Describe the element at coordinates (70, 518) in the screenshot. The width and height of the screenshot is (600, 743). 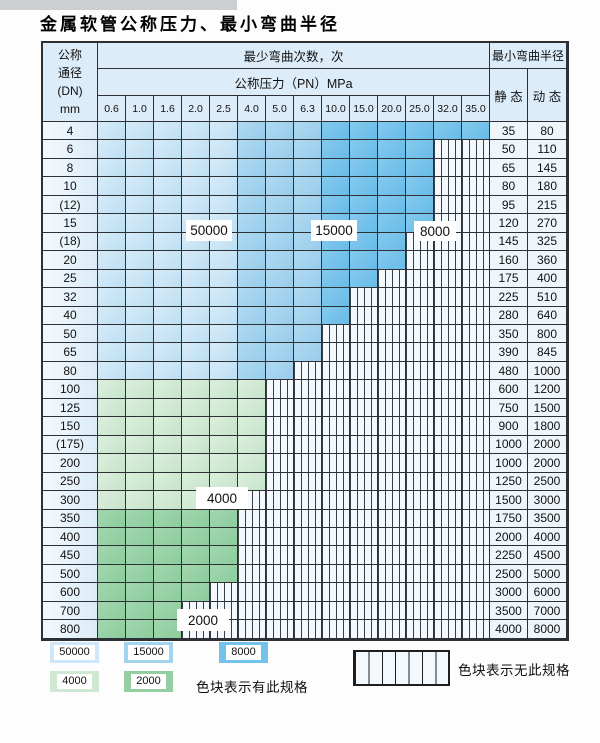
I see `dn-cell: 350` at that location.